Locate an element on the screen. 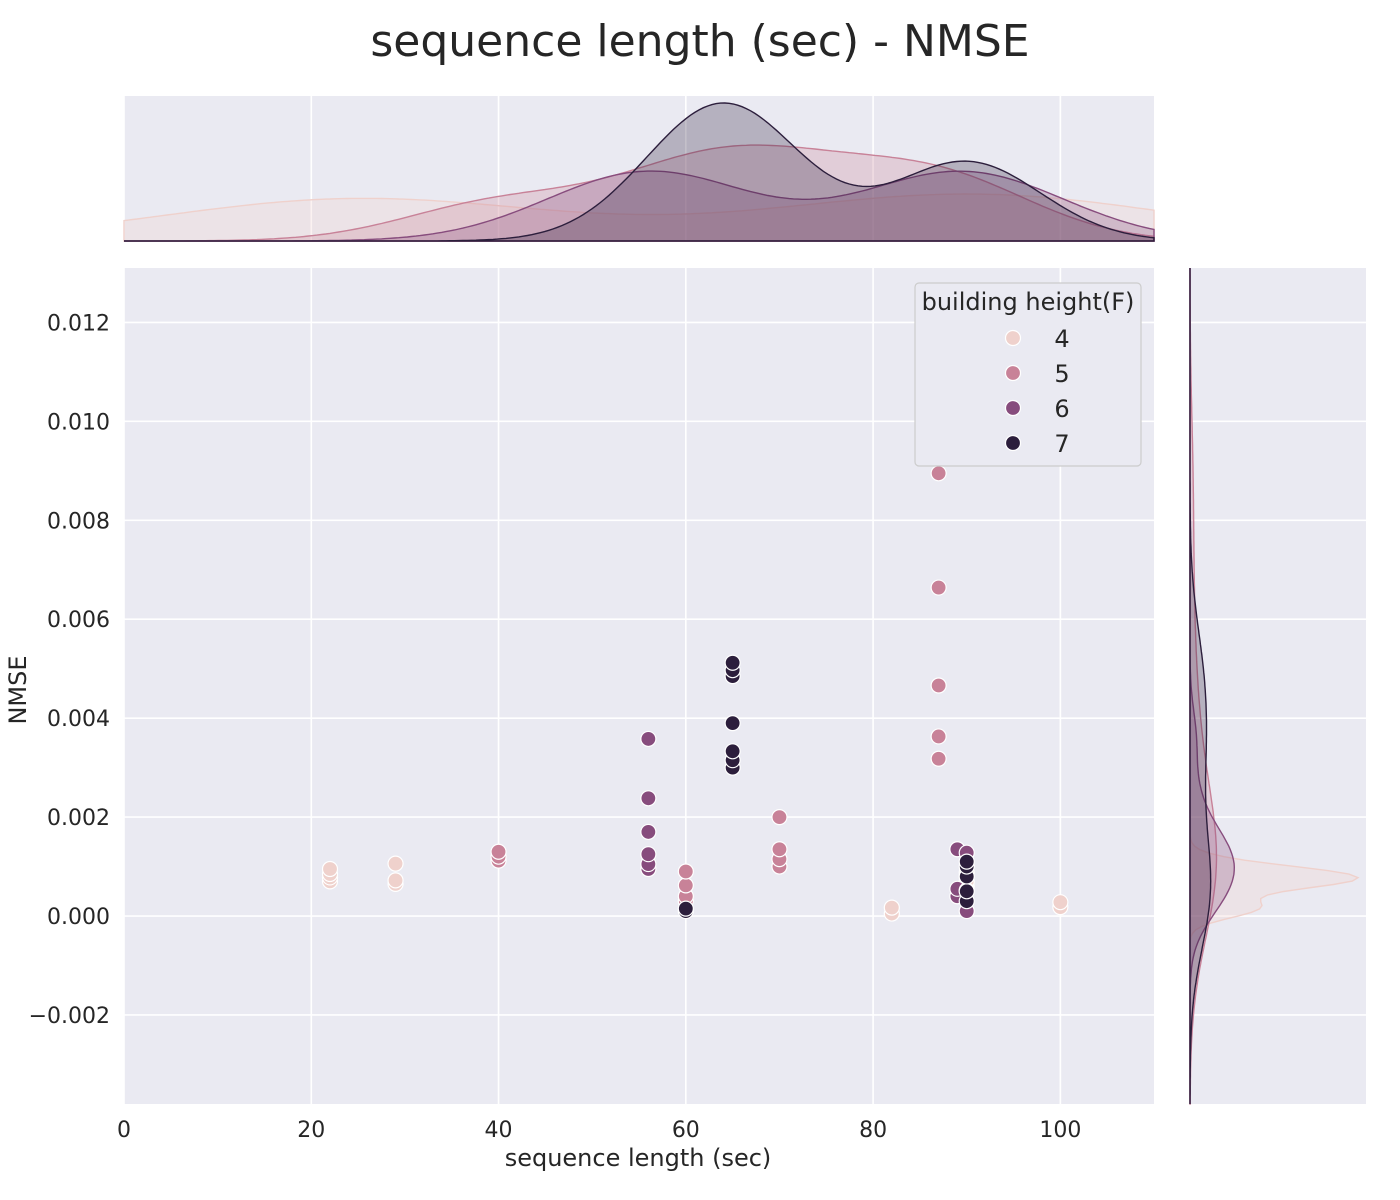  x-tick-label: 60 is located at coordinates (686, 1130).